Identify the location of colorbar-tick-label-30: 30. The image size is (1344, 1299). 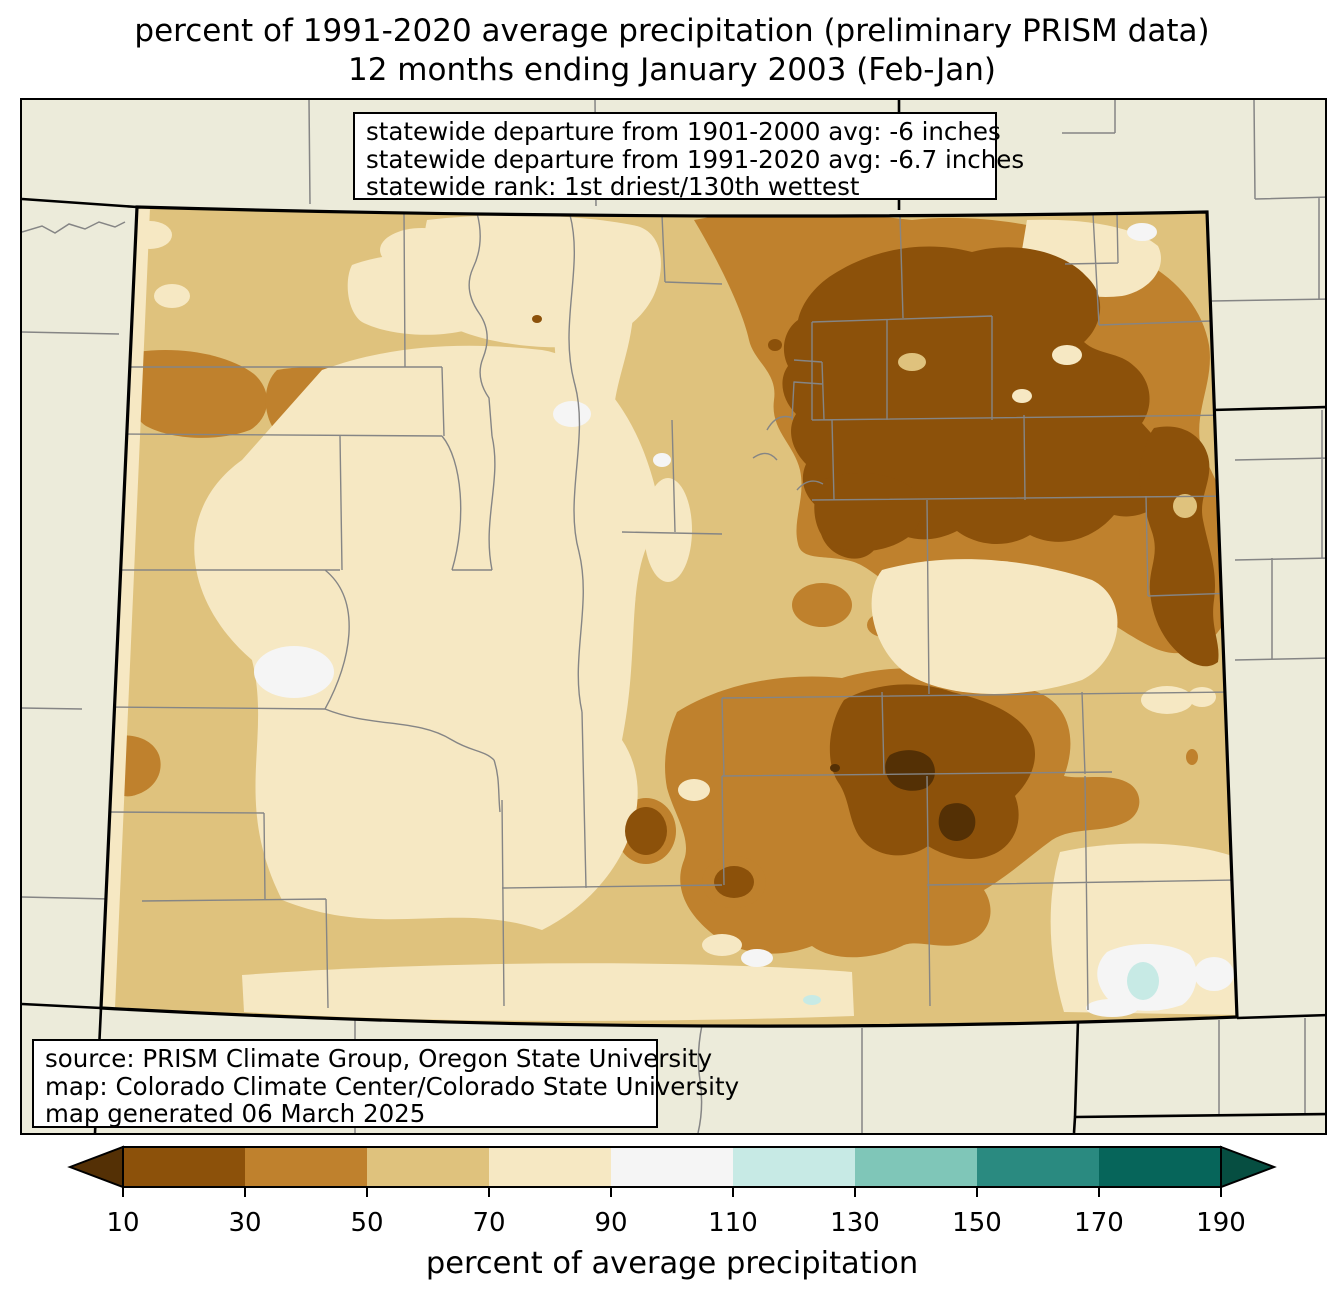
(244, 1223).